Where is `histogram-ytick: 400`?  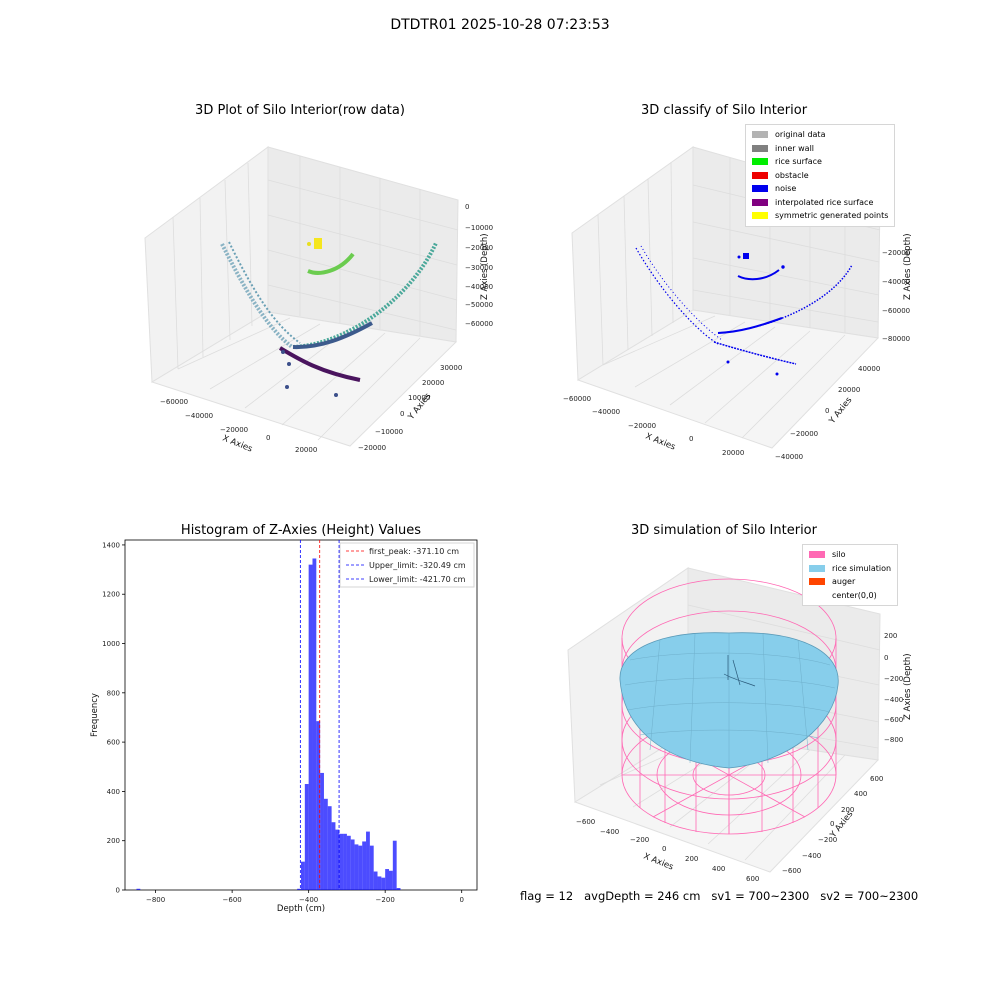
histogram-ytick: 400 is located at coordinates (113, 792).